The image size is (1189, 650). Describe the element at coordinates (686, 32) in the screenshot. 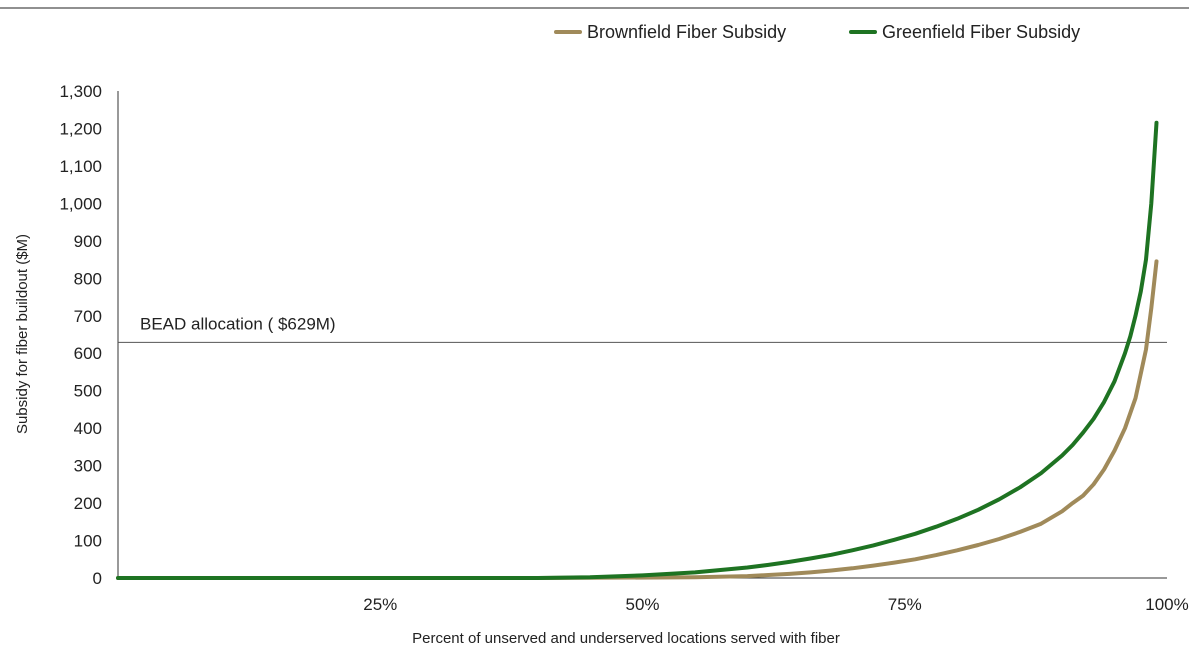

I see `legend-label-brownfield: Brownfield Fiber Subsidy` at that location.